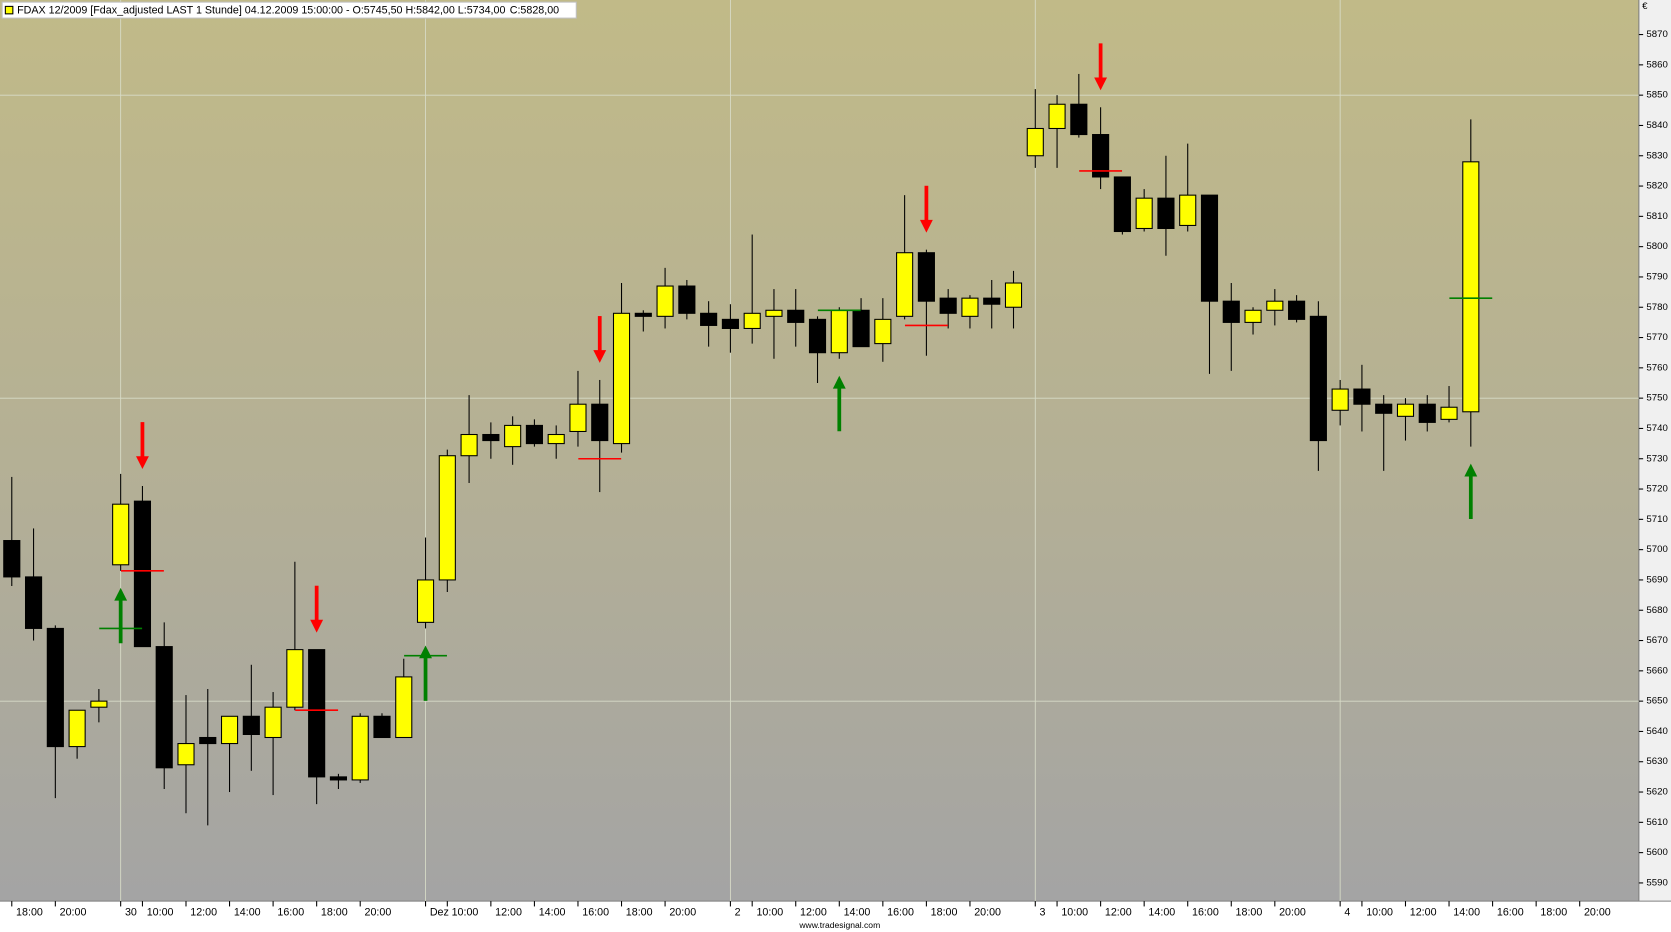  I want to click on y-tick-label: 5640, so click(1656, 731).